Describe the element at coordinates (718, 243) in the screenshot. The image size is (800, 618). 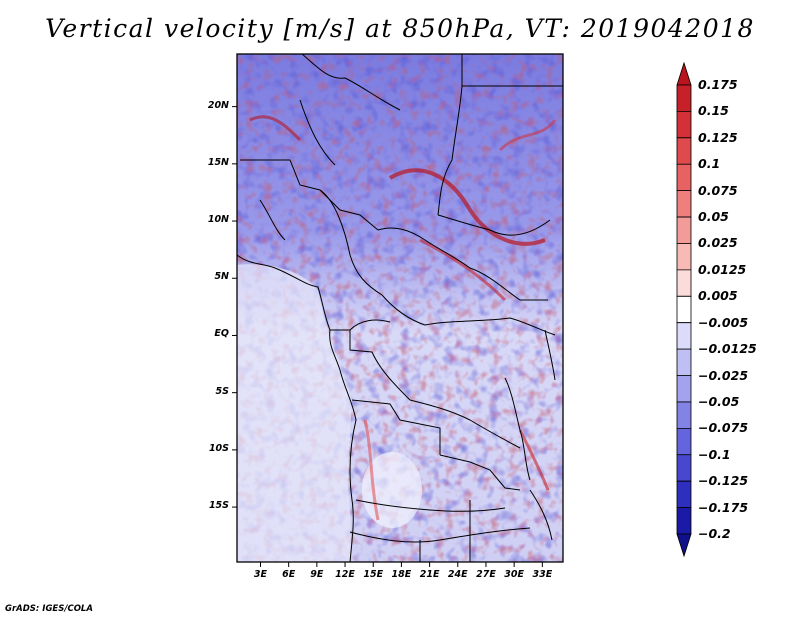
I see `colorbar-label: 0.025` at that location.